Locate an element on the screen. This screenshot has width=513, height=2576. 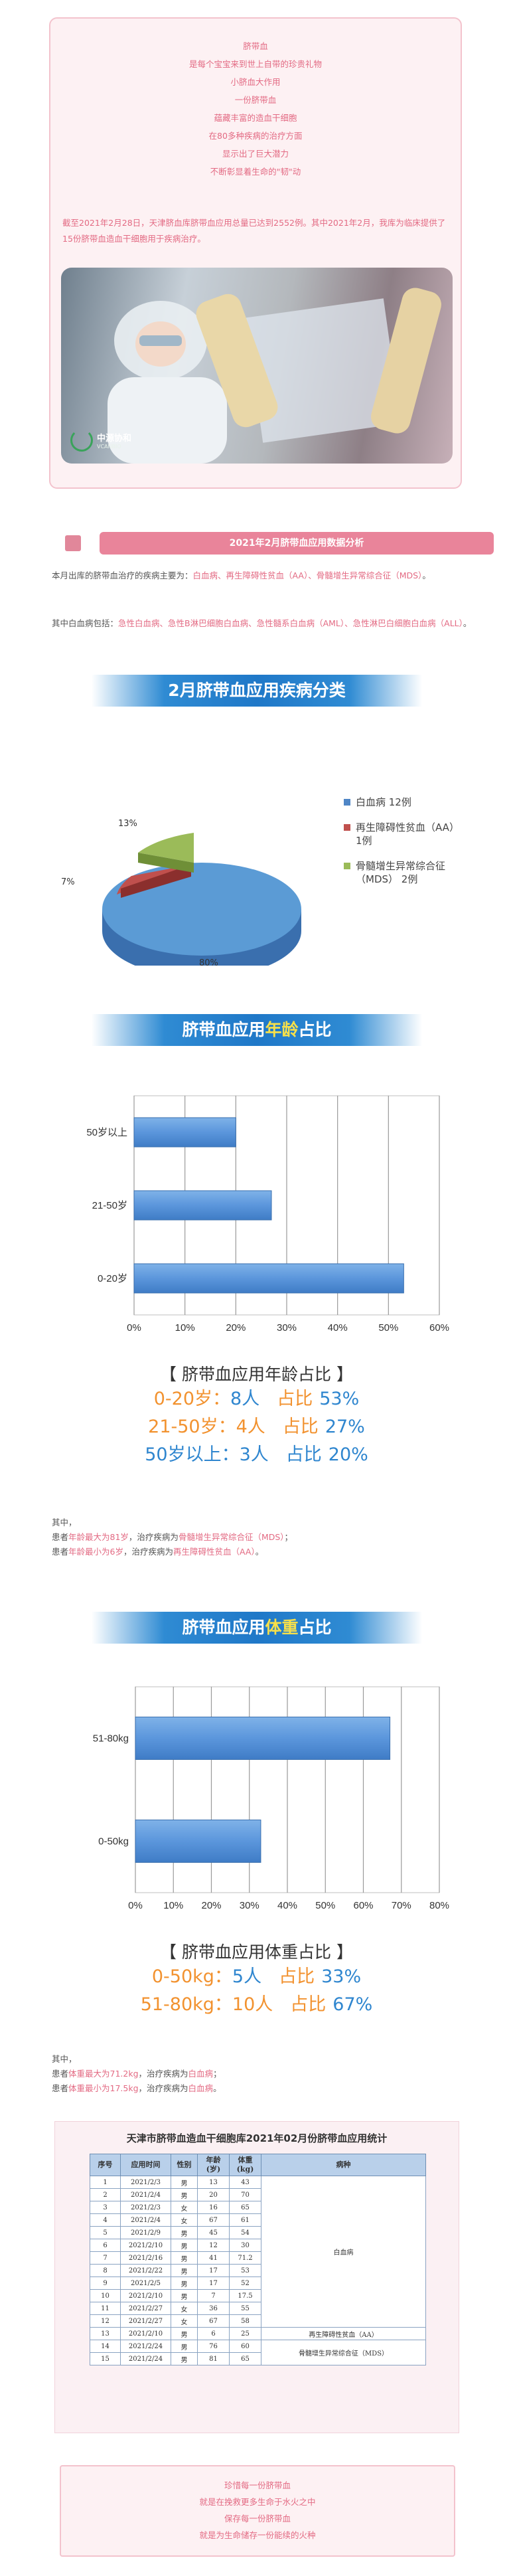
table-cell: 2021/2/27 is located at coordinates (145, 2321).